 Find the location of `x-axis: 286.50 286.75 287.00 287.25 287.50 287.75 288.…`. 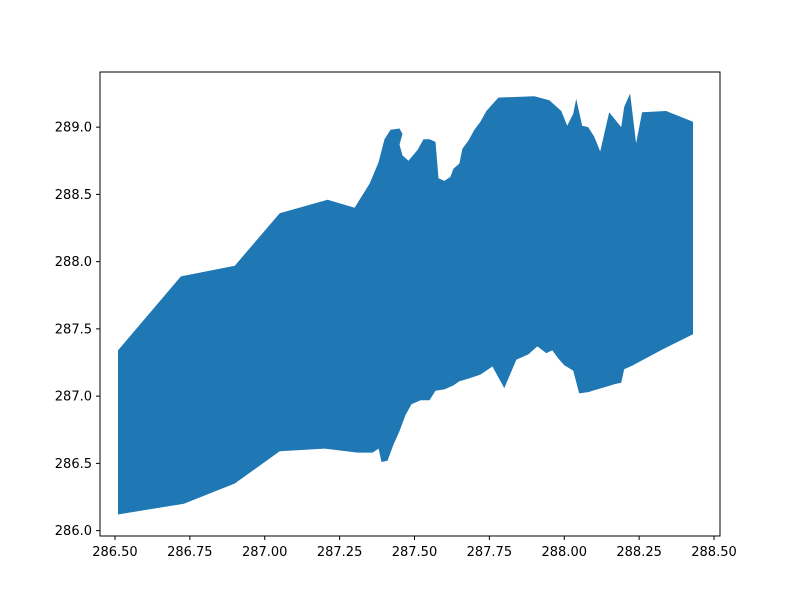

x-axis: 286.50 286.75 287.00 287.25 287.50 287.75 288.… is located at coordinates (414, 548).